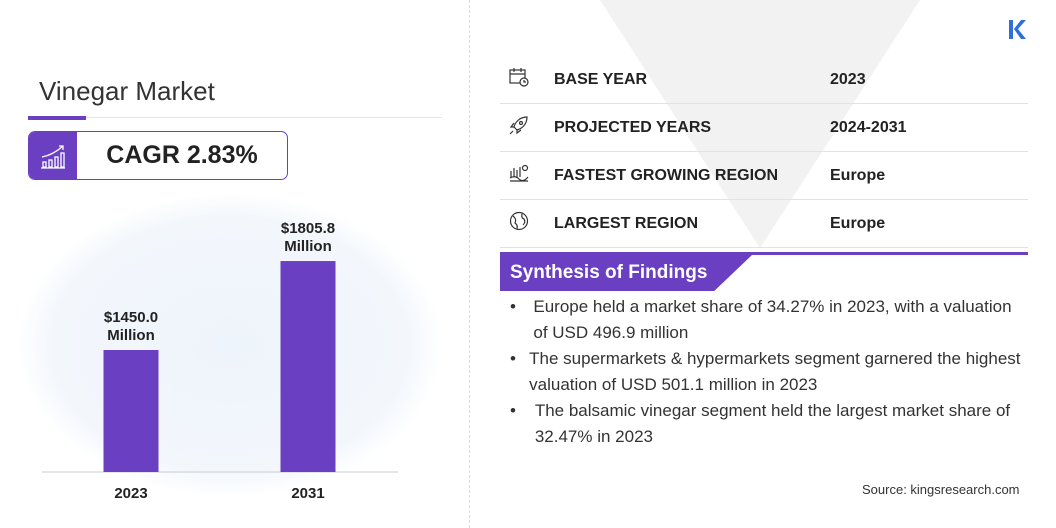 The image size is (1056, 528). I want to click on cagr-badge: CAGR 2.83%, so click(158, 155).